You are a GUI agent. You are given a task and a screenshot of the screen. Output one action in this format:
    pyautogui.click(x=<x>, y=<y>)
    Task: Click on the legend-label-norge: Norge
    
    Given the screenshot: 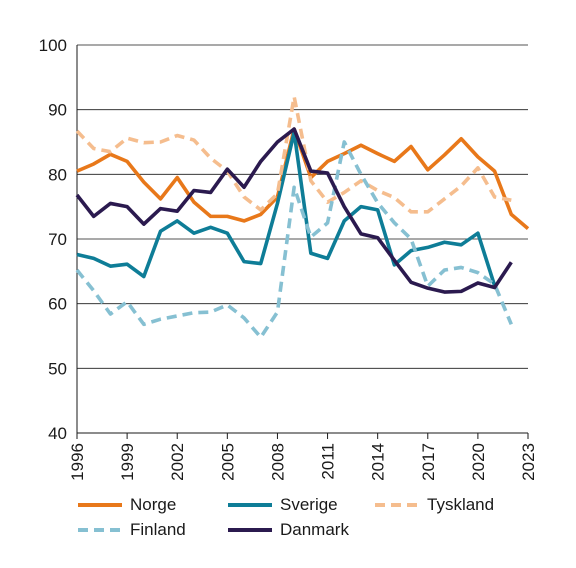 What is the action you would take?
    pyautogui.click(x=153, y=504)
    